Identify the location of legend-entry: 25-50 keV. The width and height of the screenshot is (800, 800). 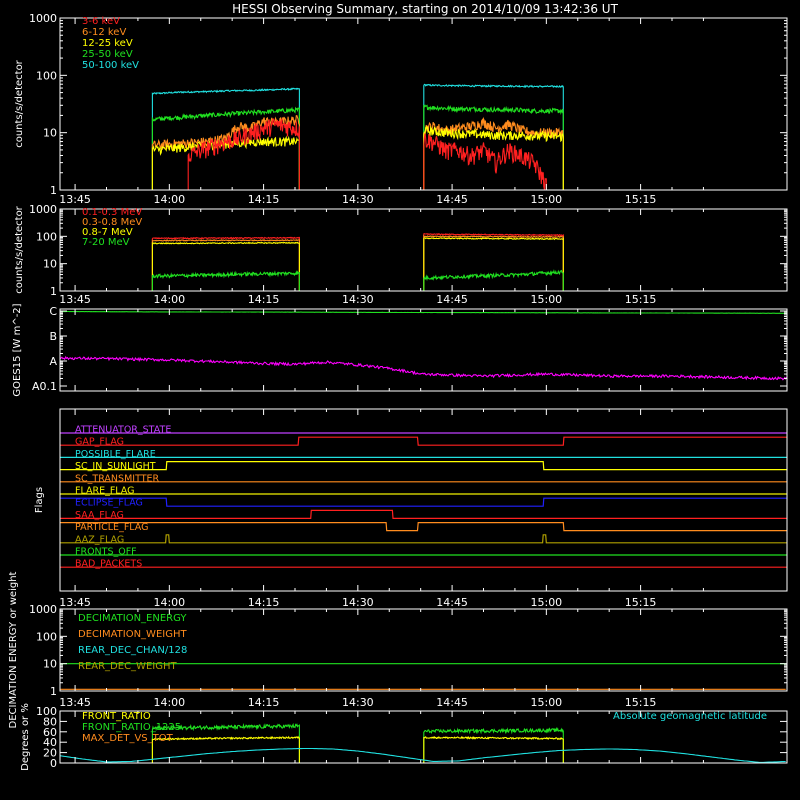
(107, 54).